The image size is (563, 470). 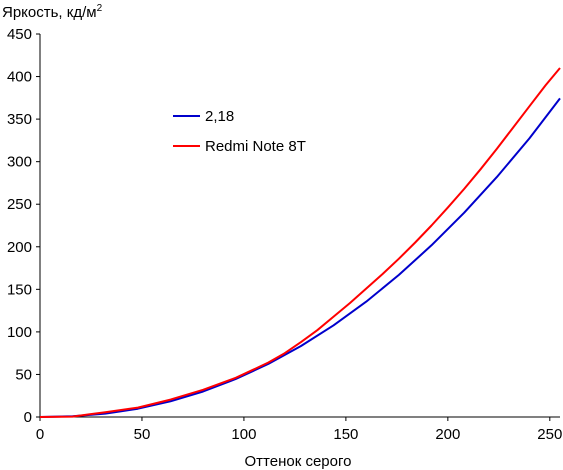 What do you see at coordinates (19, 119) in the screenshot?
I see `y-tick-label: 350` at bounding box center [19, 119].